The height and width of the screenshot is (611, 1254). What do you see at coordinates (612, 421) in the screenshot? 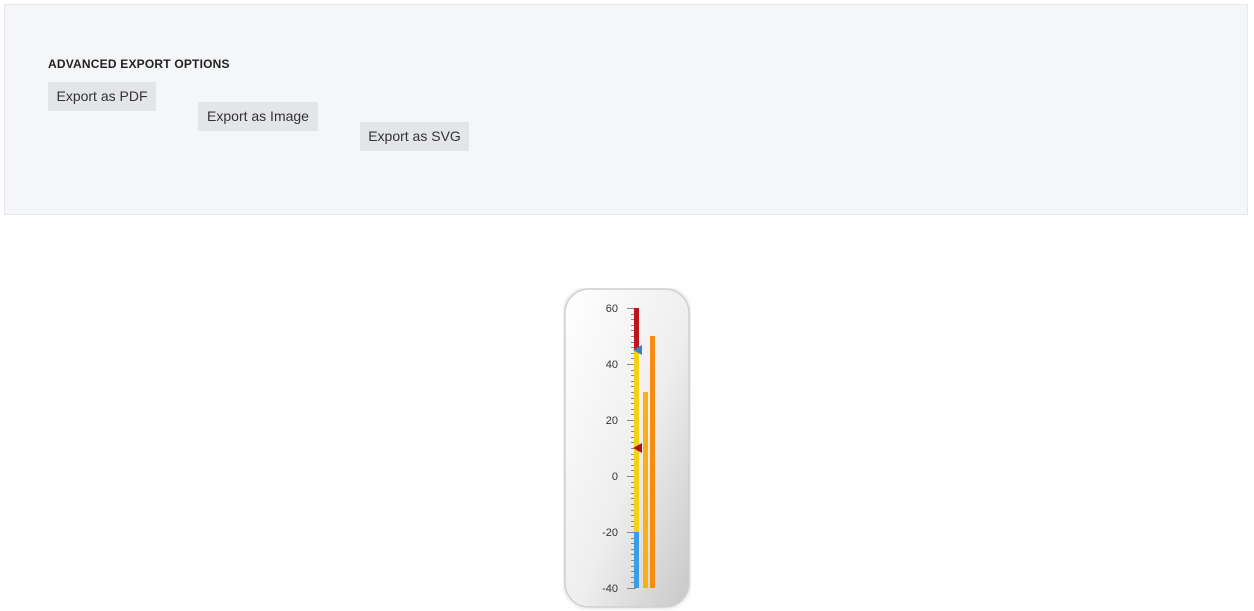
I see `tick-label: 20` at bounding box center [612, 421].